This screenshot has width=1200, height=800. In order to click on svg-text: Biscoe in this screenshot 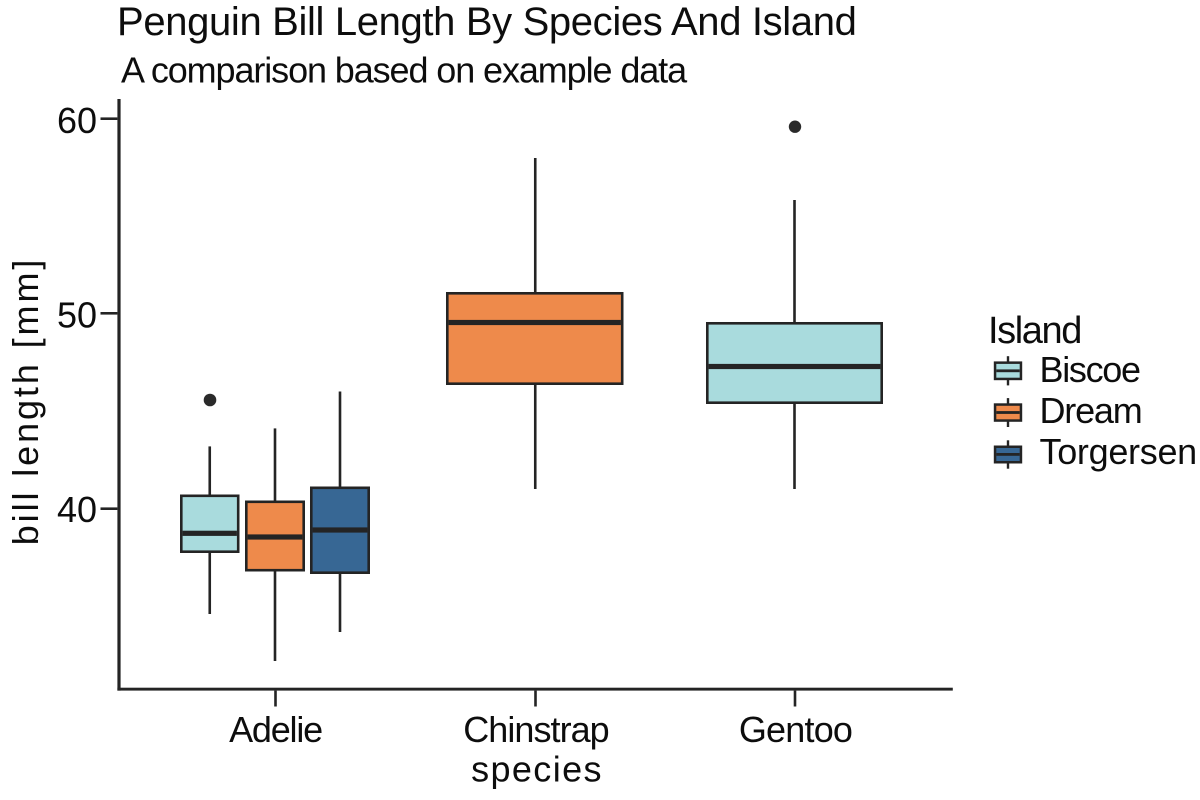, I will do `click(1090, 369)`.